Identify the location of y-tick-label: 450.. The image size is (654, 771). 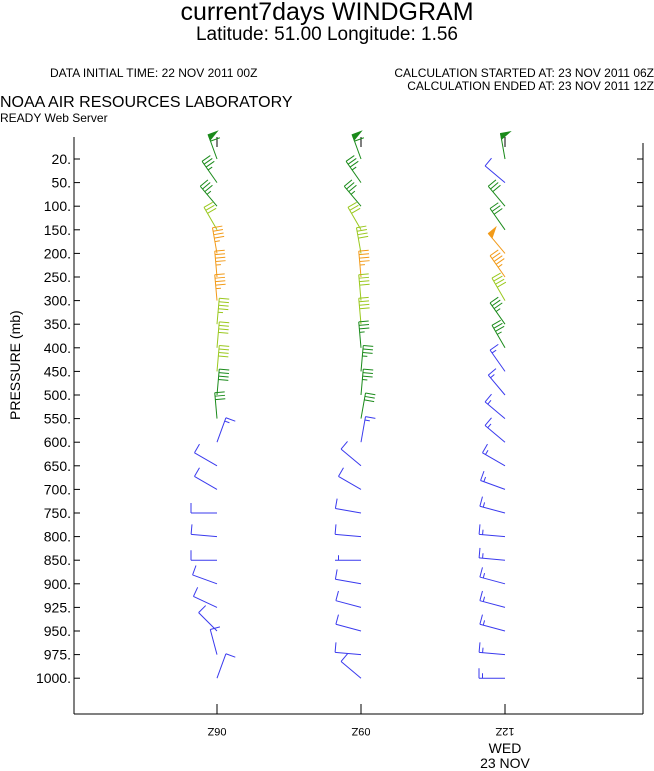
(57, 371).